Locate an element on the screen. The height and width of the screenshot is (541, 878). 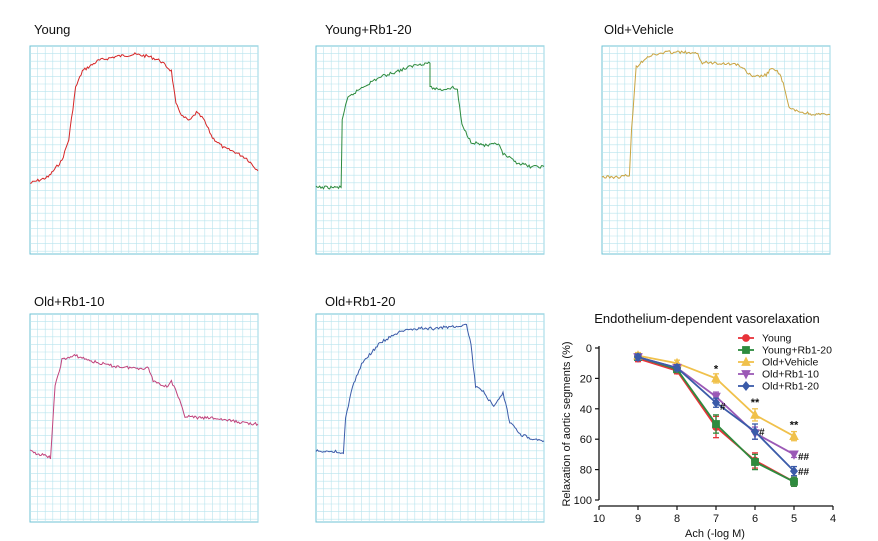
panel-title-old-vehicle: Old+Vehicle is located at coordinates (639, 29).